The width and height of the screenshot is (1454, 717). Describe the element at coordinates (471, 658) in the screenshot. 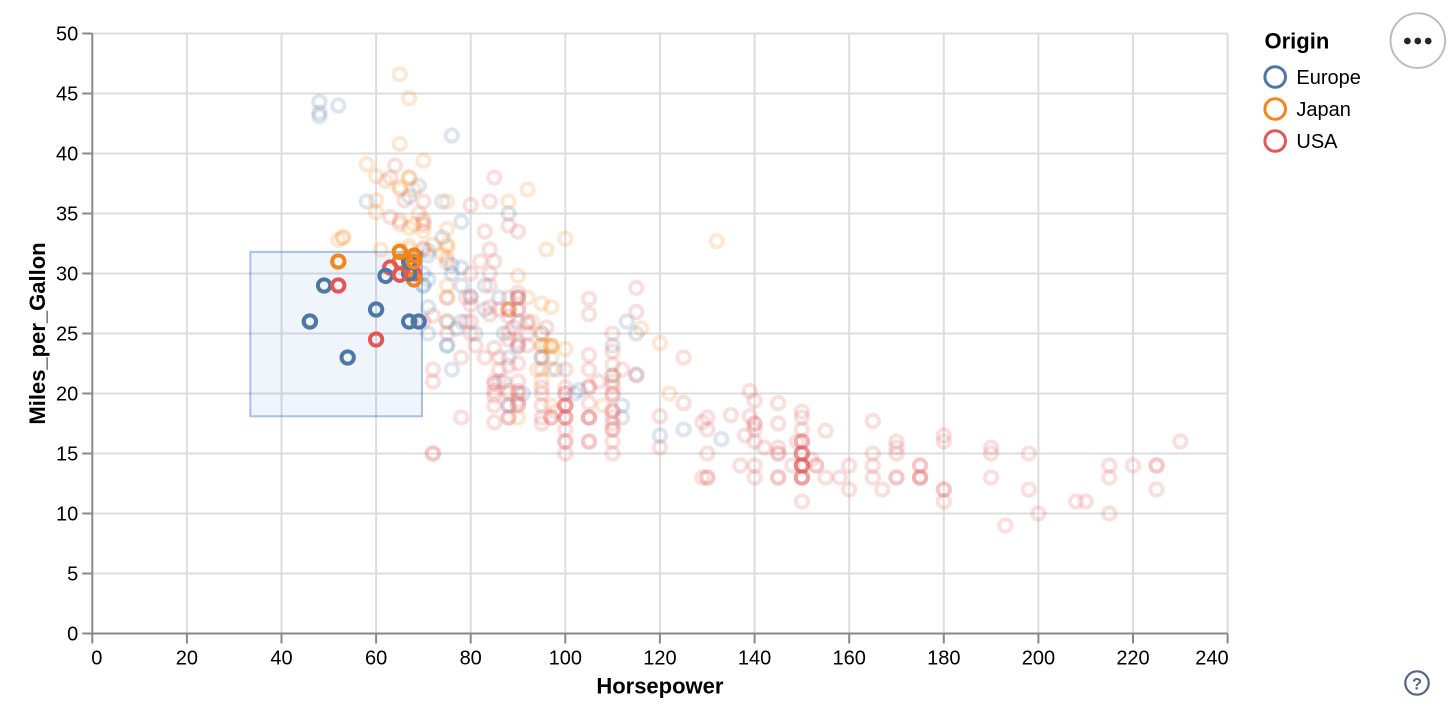

I see `svg-text: 80` at that location.